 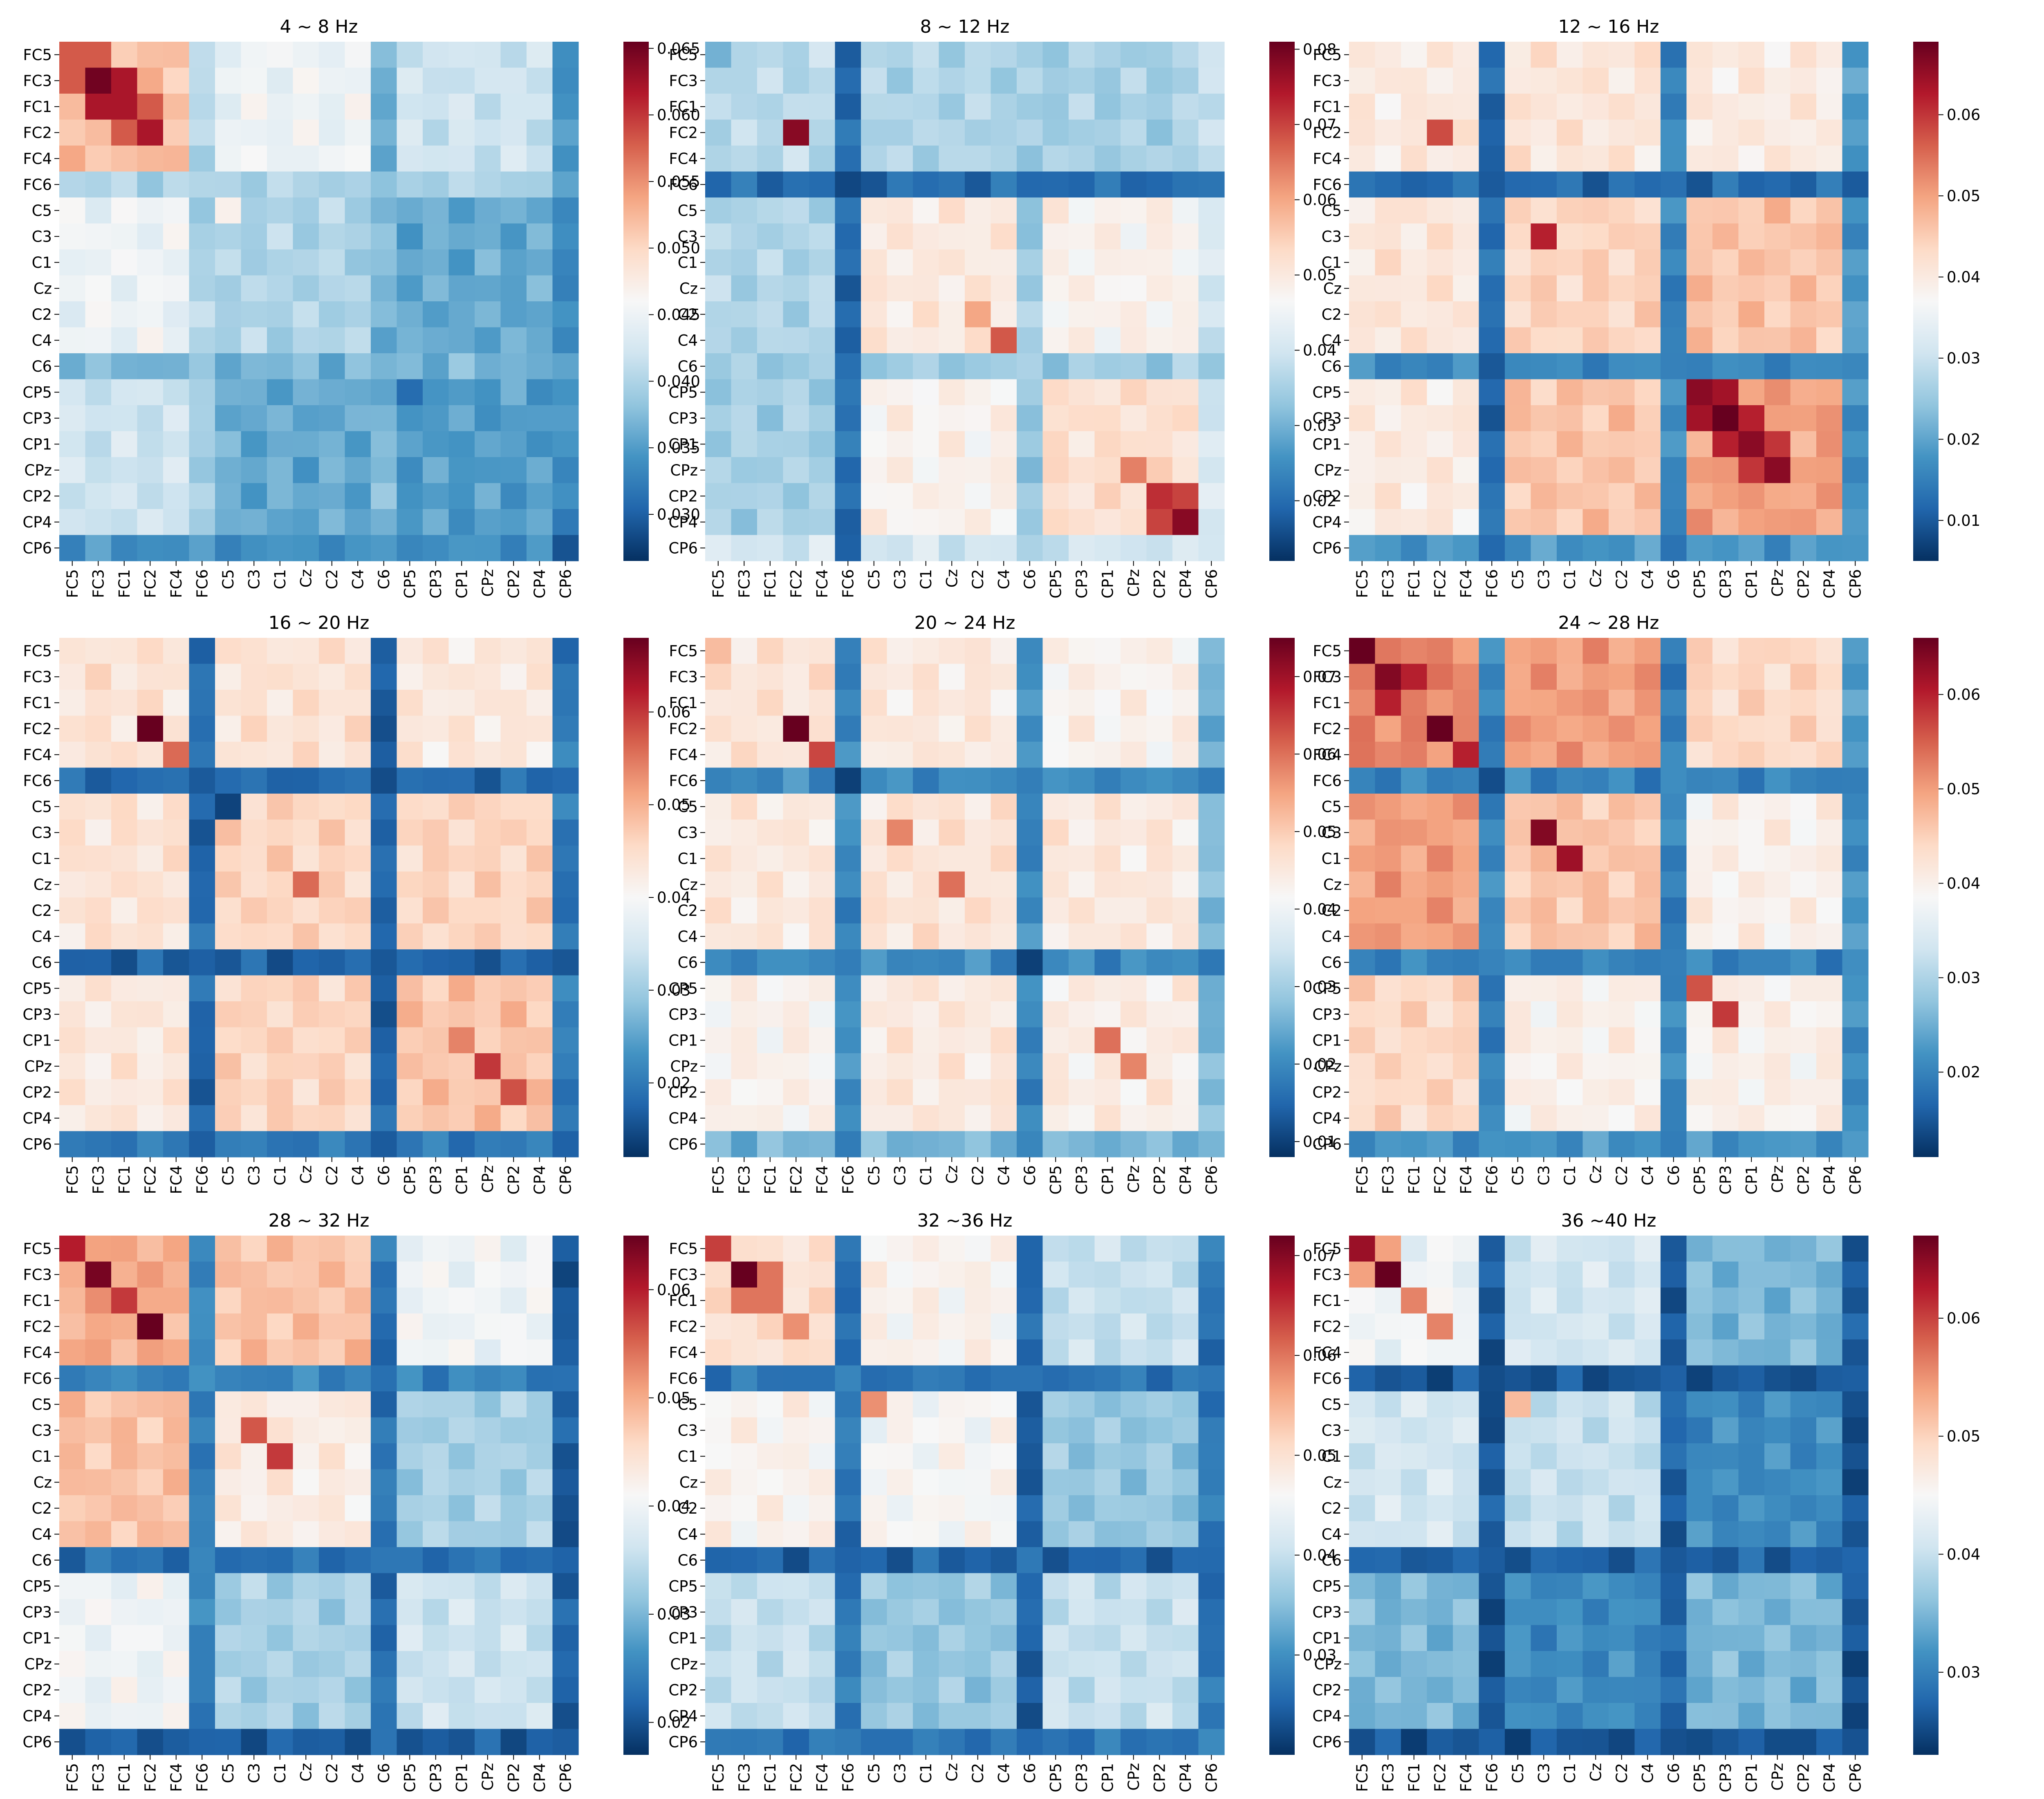 What do you see at coordinates (874, 579) in the screenshot?
I see `x-tick-label: C5` at bounding box center [874, 579].